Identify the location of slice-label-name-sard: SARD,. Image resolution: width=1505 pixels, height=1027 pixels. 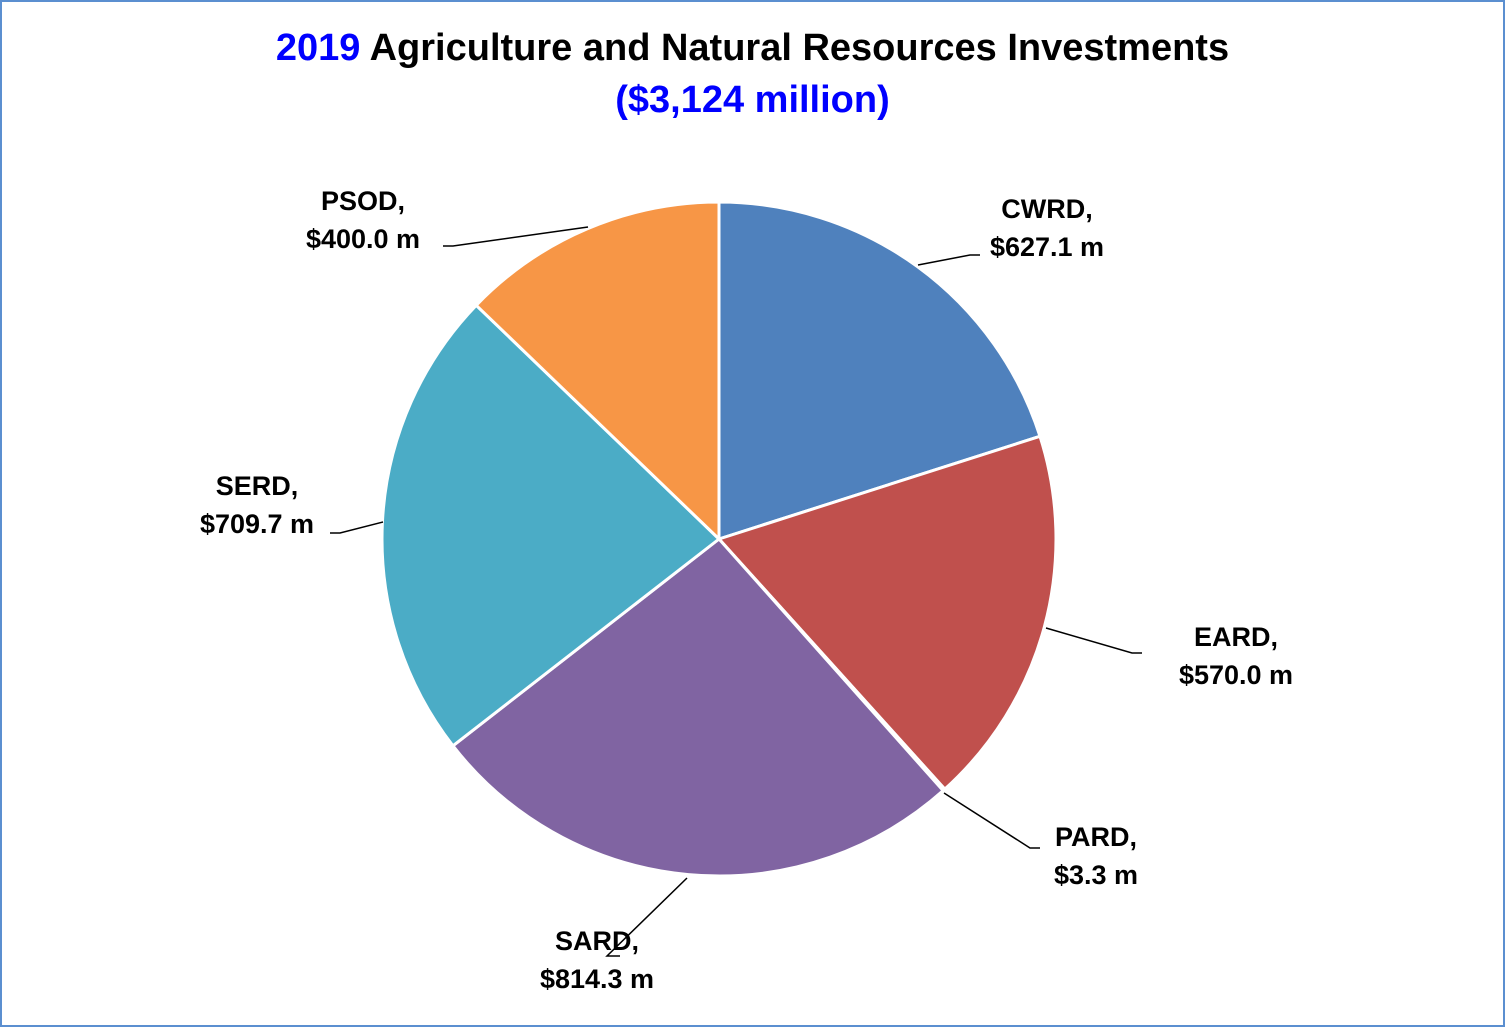
(597, 941).